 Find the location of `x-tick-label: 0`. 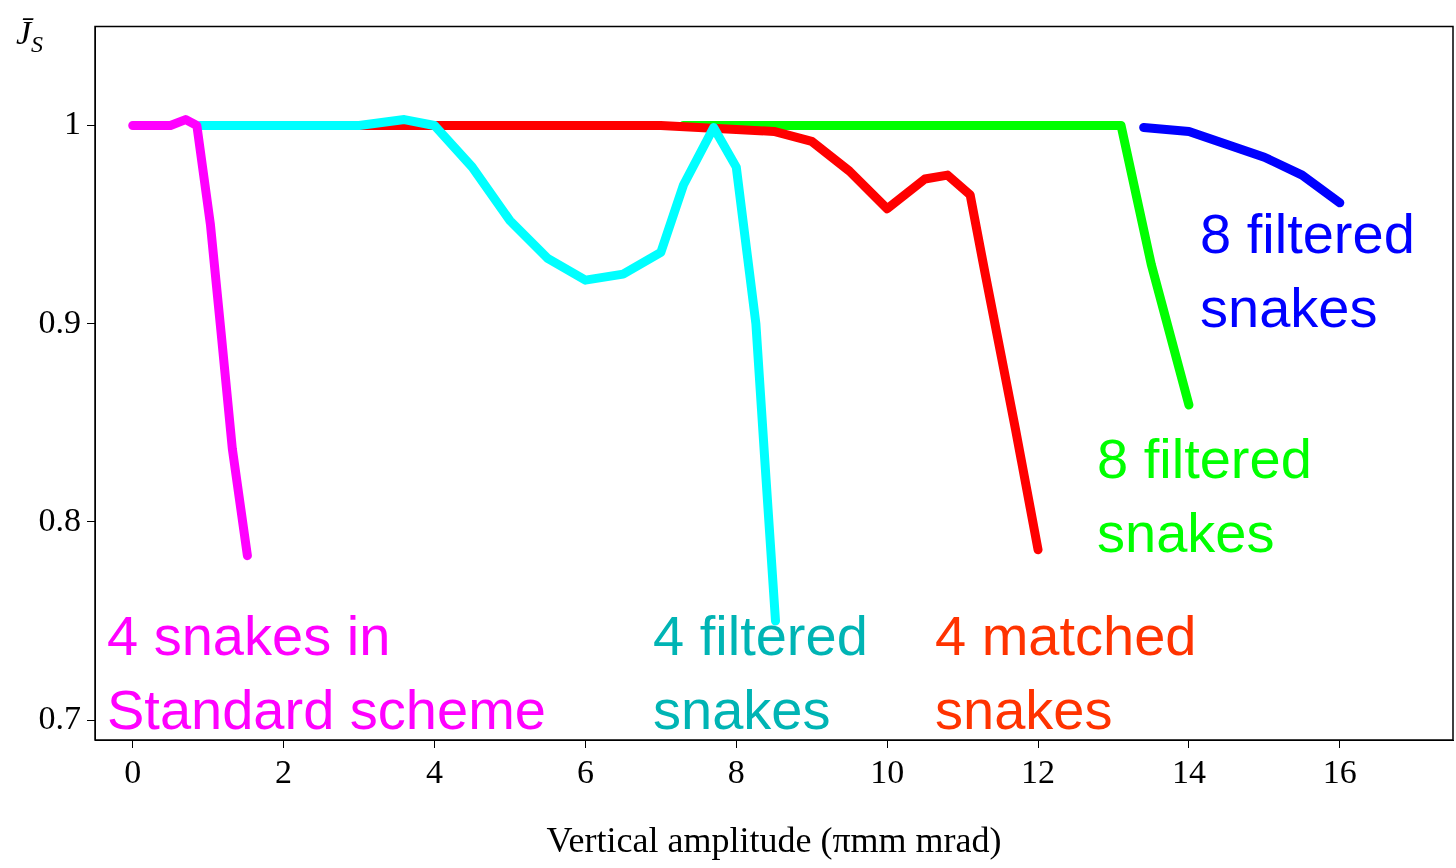

x-tick-label: 0 is located at coordinates (133, 772).